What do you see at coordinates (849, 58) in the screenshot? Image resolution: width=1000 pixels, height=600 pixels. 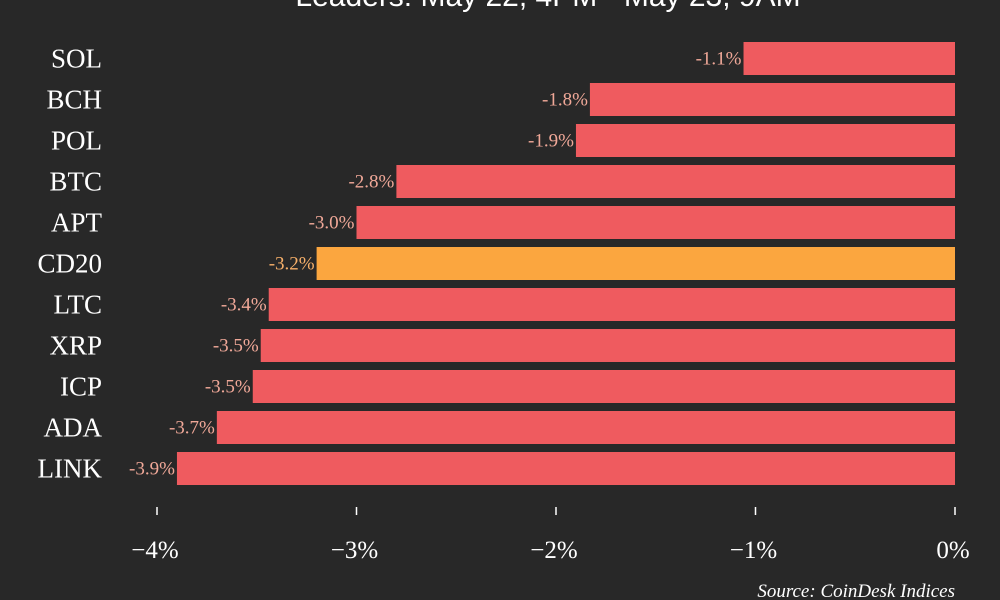 I see `bar-sol` at bounding box center [849, 58].